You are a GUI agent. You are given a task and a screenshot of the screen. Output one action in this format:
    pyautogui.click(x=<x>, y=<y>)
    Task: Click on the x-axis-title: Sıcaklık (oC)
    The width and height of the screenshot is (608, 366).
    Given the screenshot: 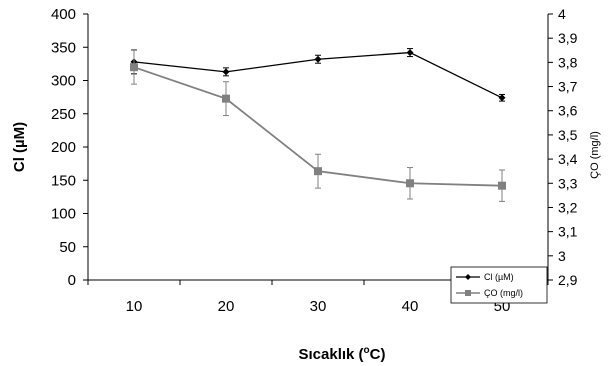 What is the action you would take?
    pyautogui.click(x=342, y=354)
    